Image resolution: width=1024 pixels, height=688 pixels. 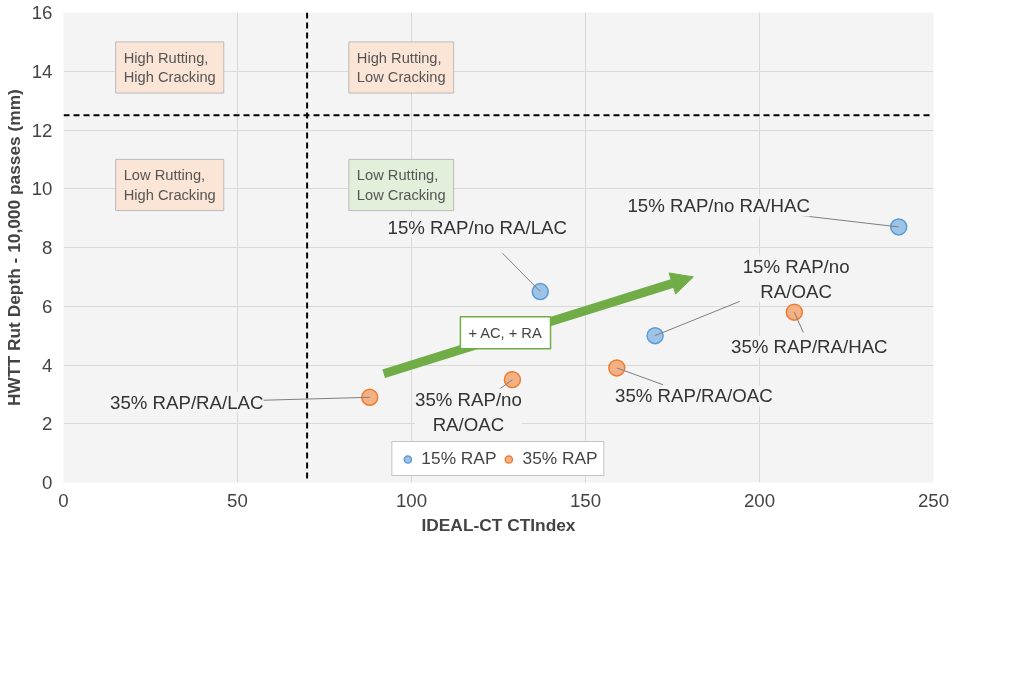 What do you see at coordinates (187, 402) in the screenshot?
I see `annotation: 35% RAP/RA/LAC` at bounding box center [187, 402].